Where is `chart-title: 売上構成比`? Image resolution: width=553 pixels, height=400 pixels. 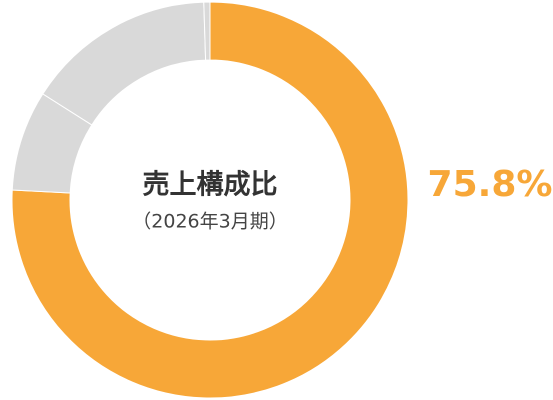
chart-title: 売上構成比 is located at coordinates (210, 185).